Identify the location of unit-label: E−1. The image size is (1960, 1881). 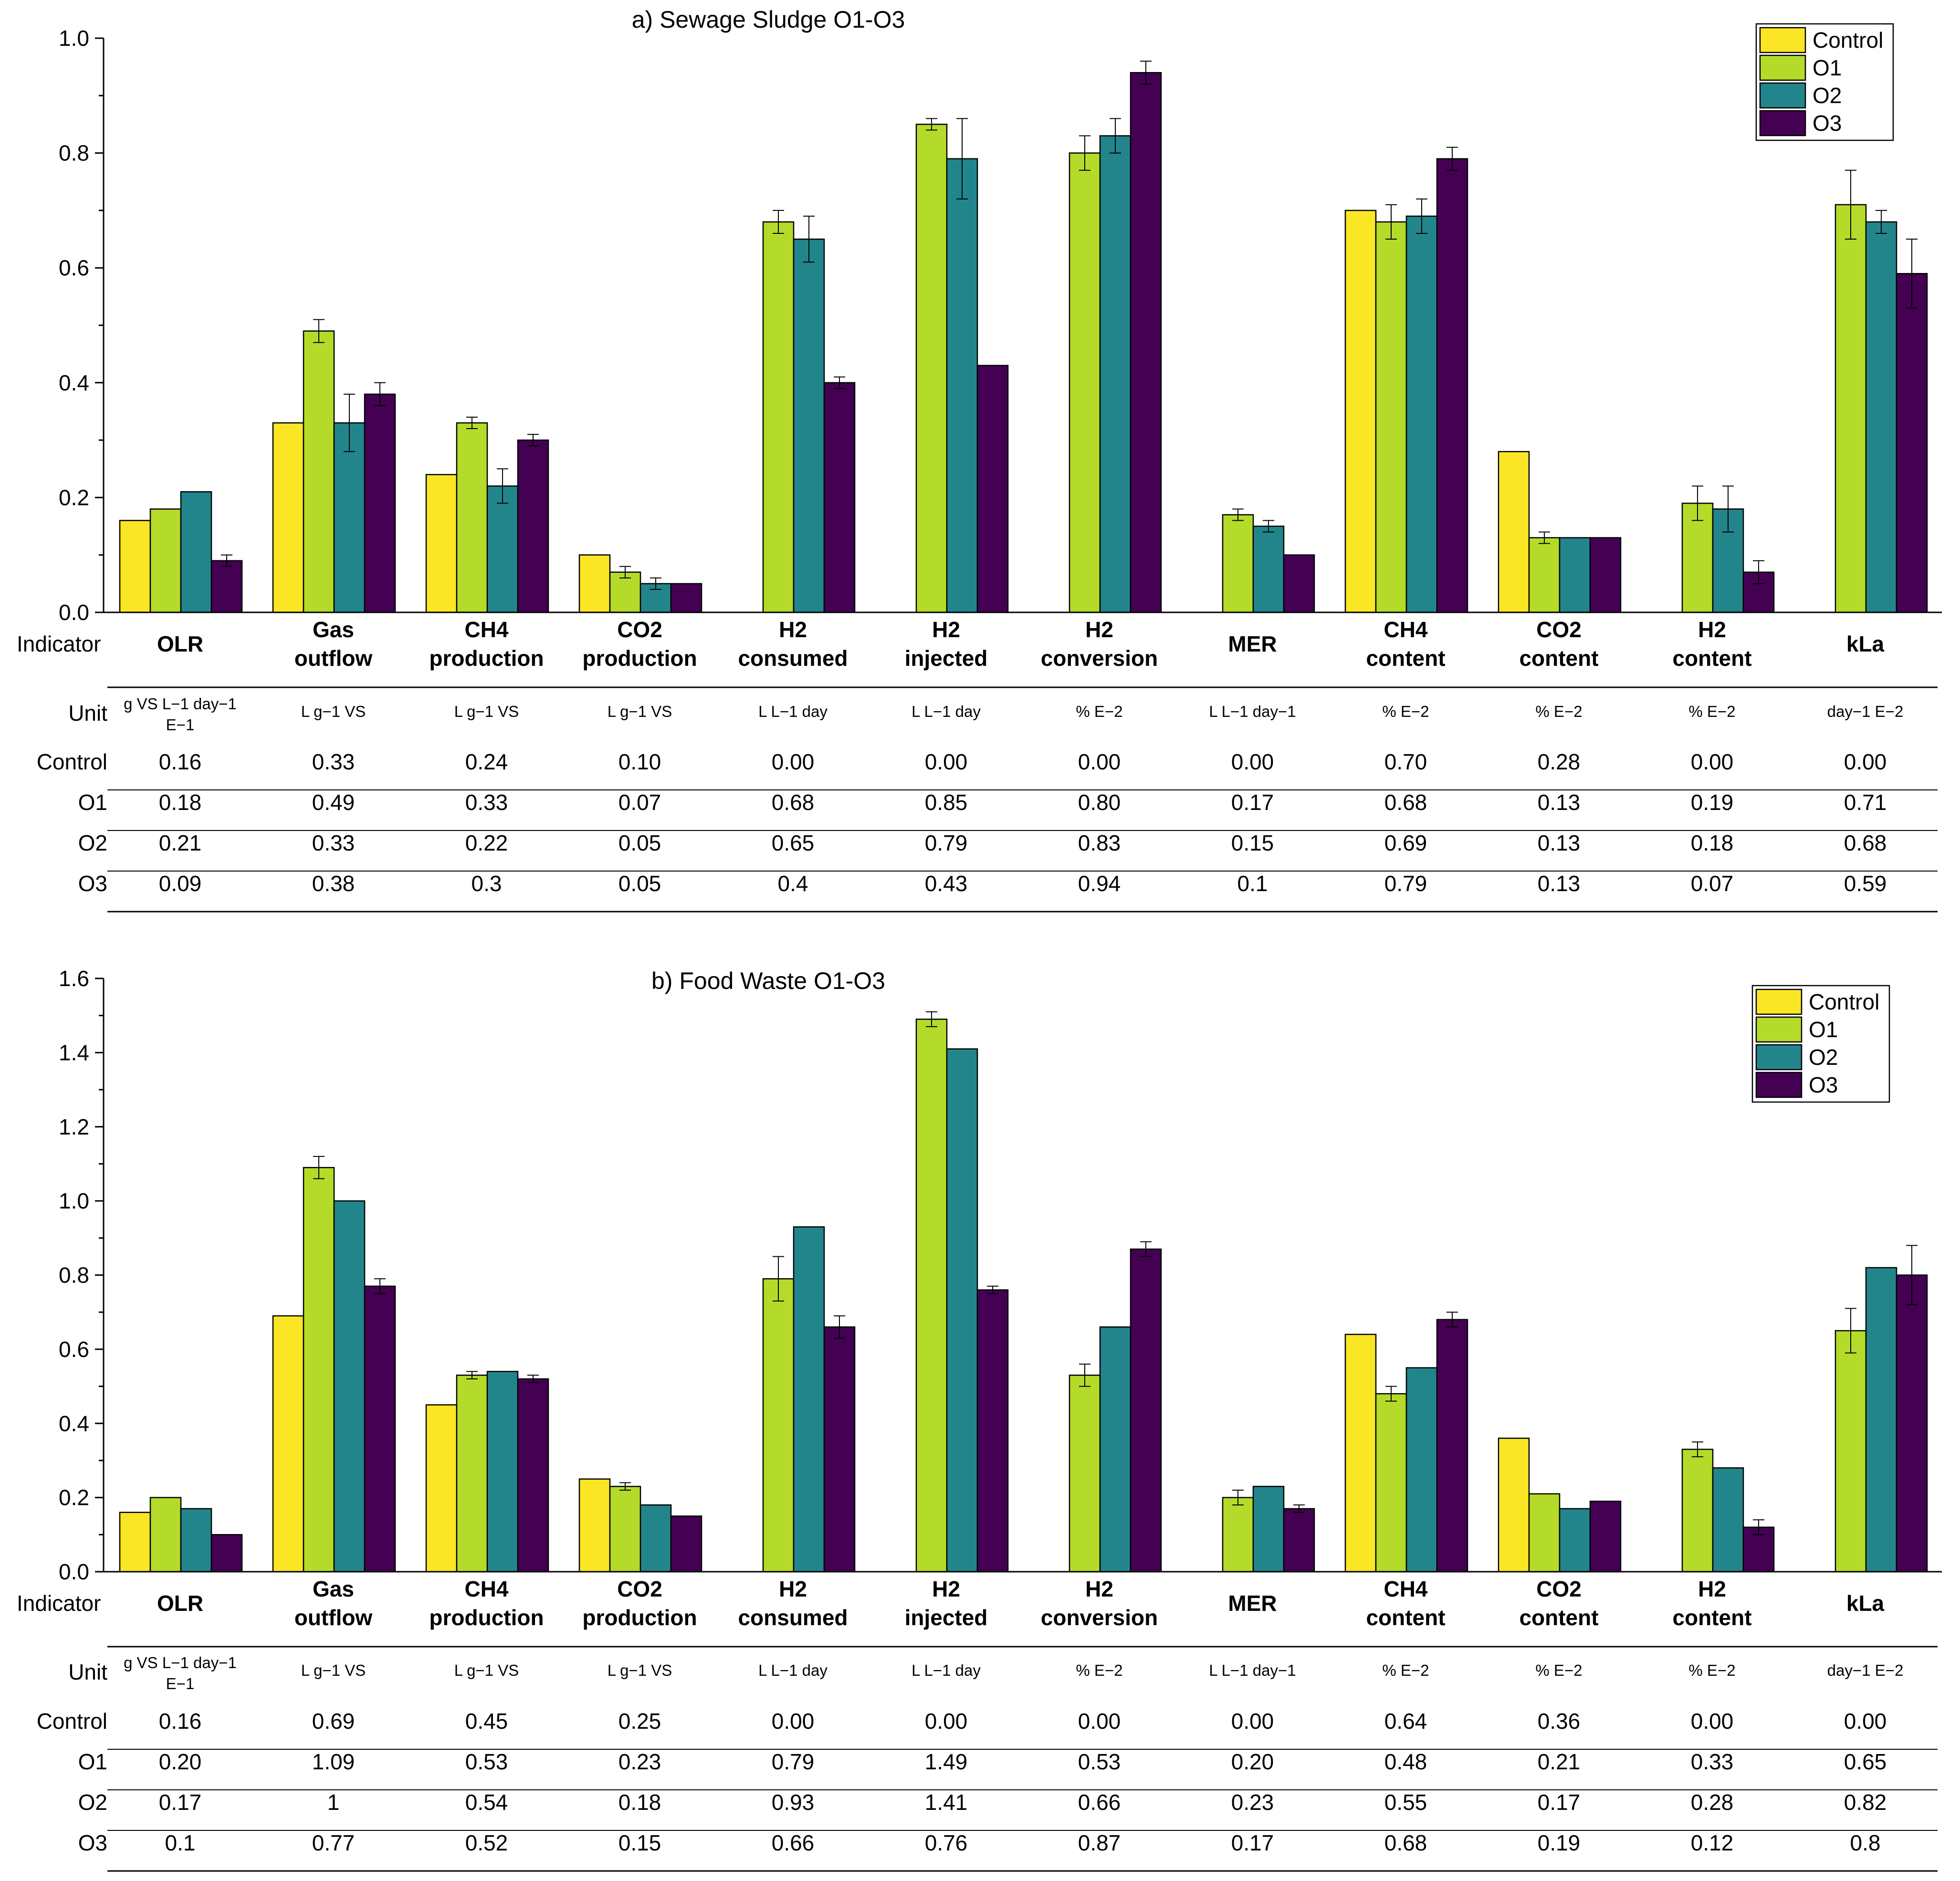
(180, 725).